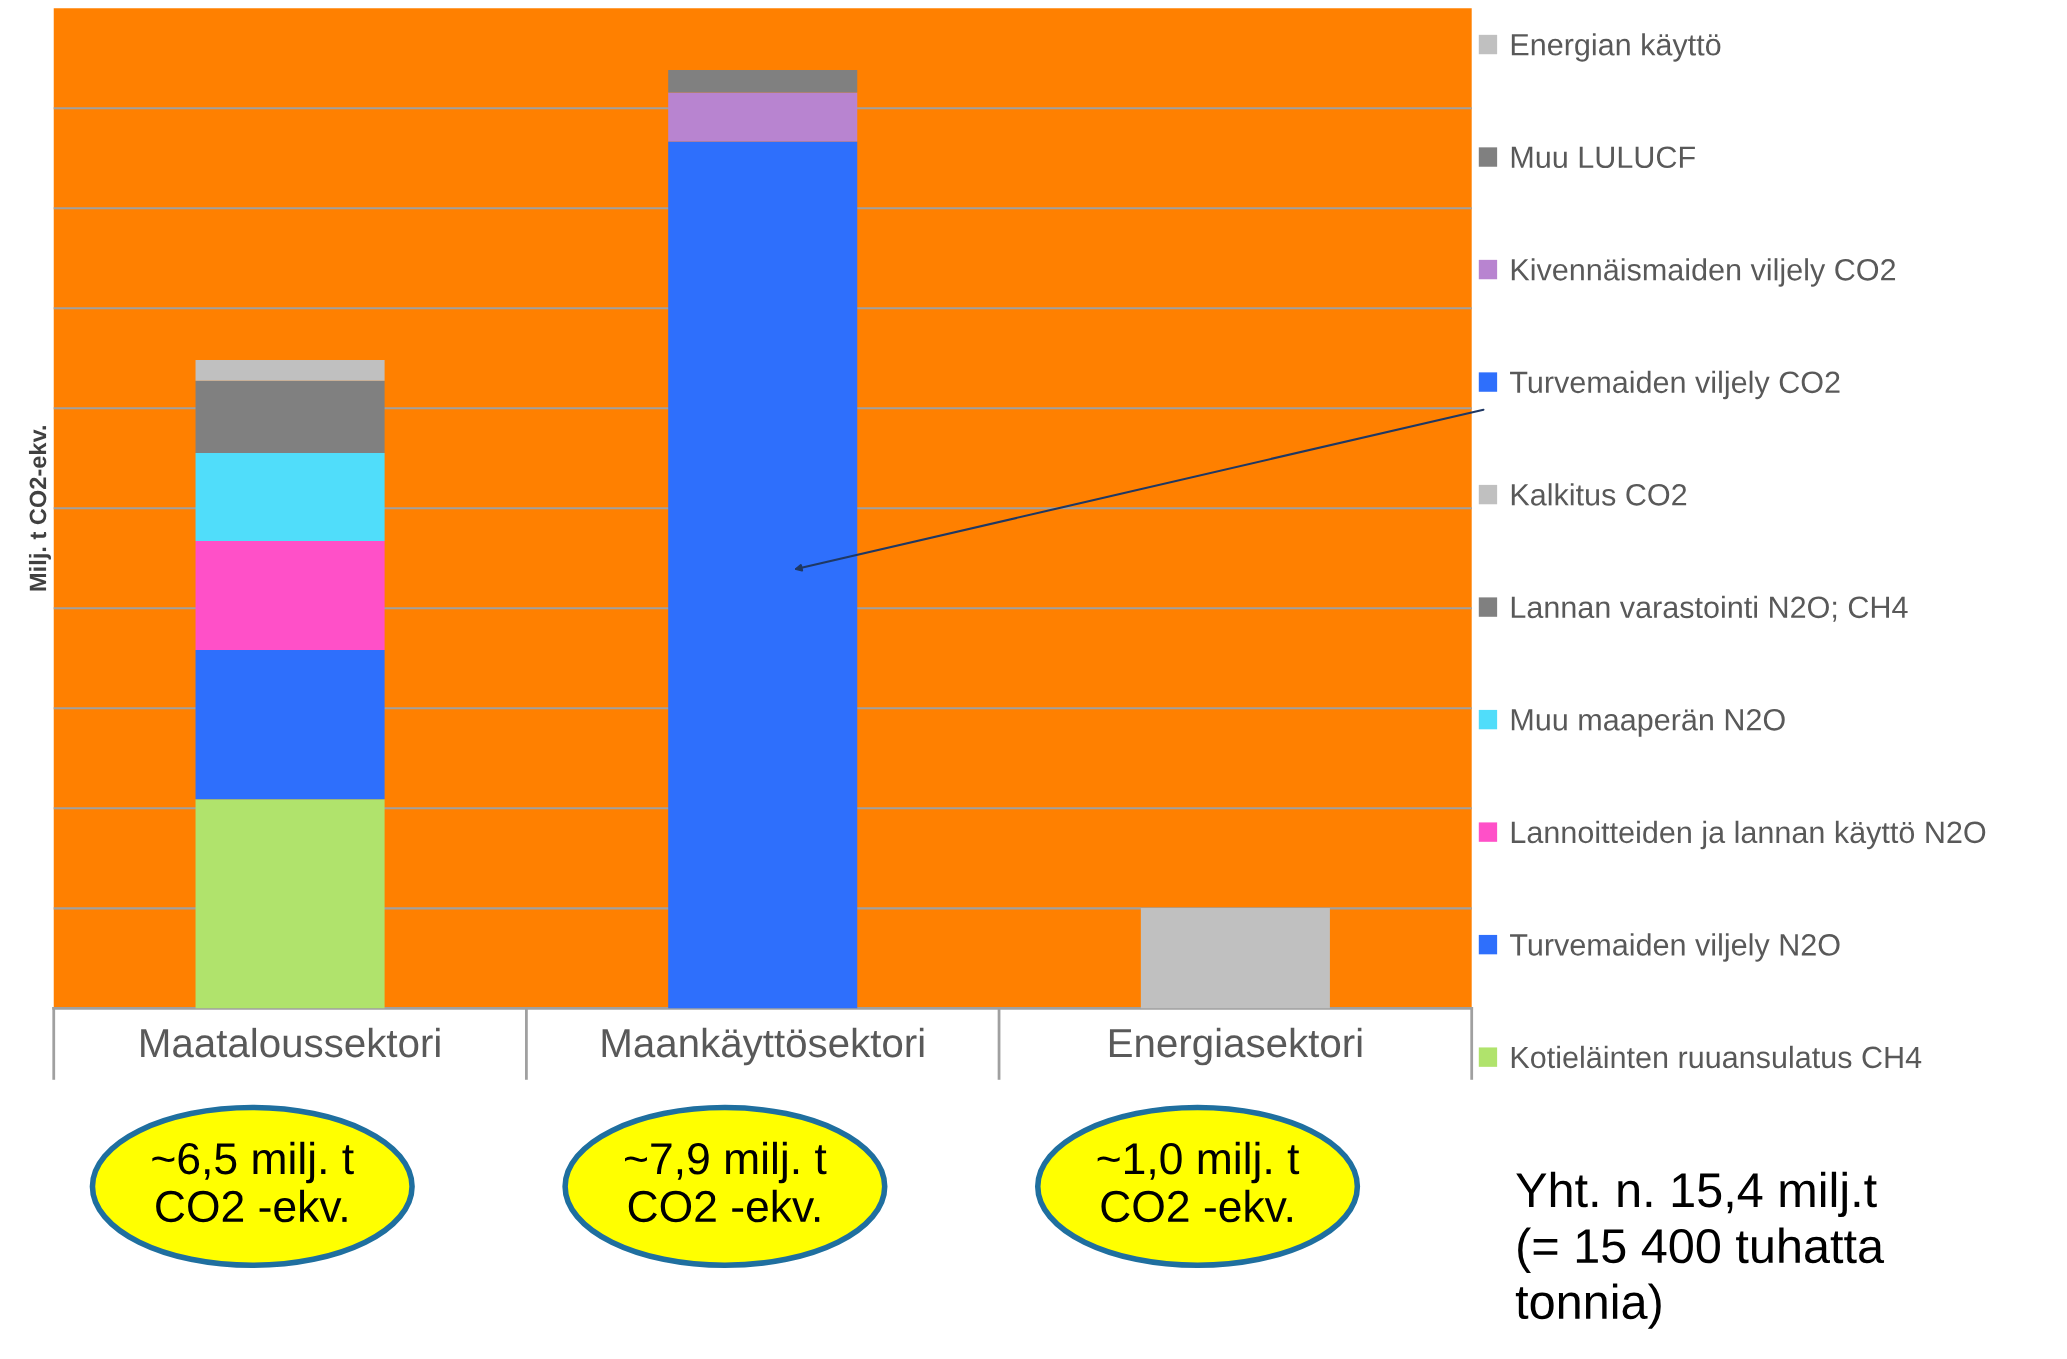  Describe the element at coordinates (1616, 47) in the screenshot. I see `legend-label: Energian käyttö` at that location.